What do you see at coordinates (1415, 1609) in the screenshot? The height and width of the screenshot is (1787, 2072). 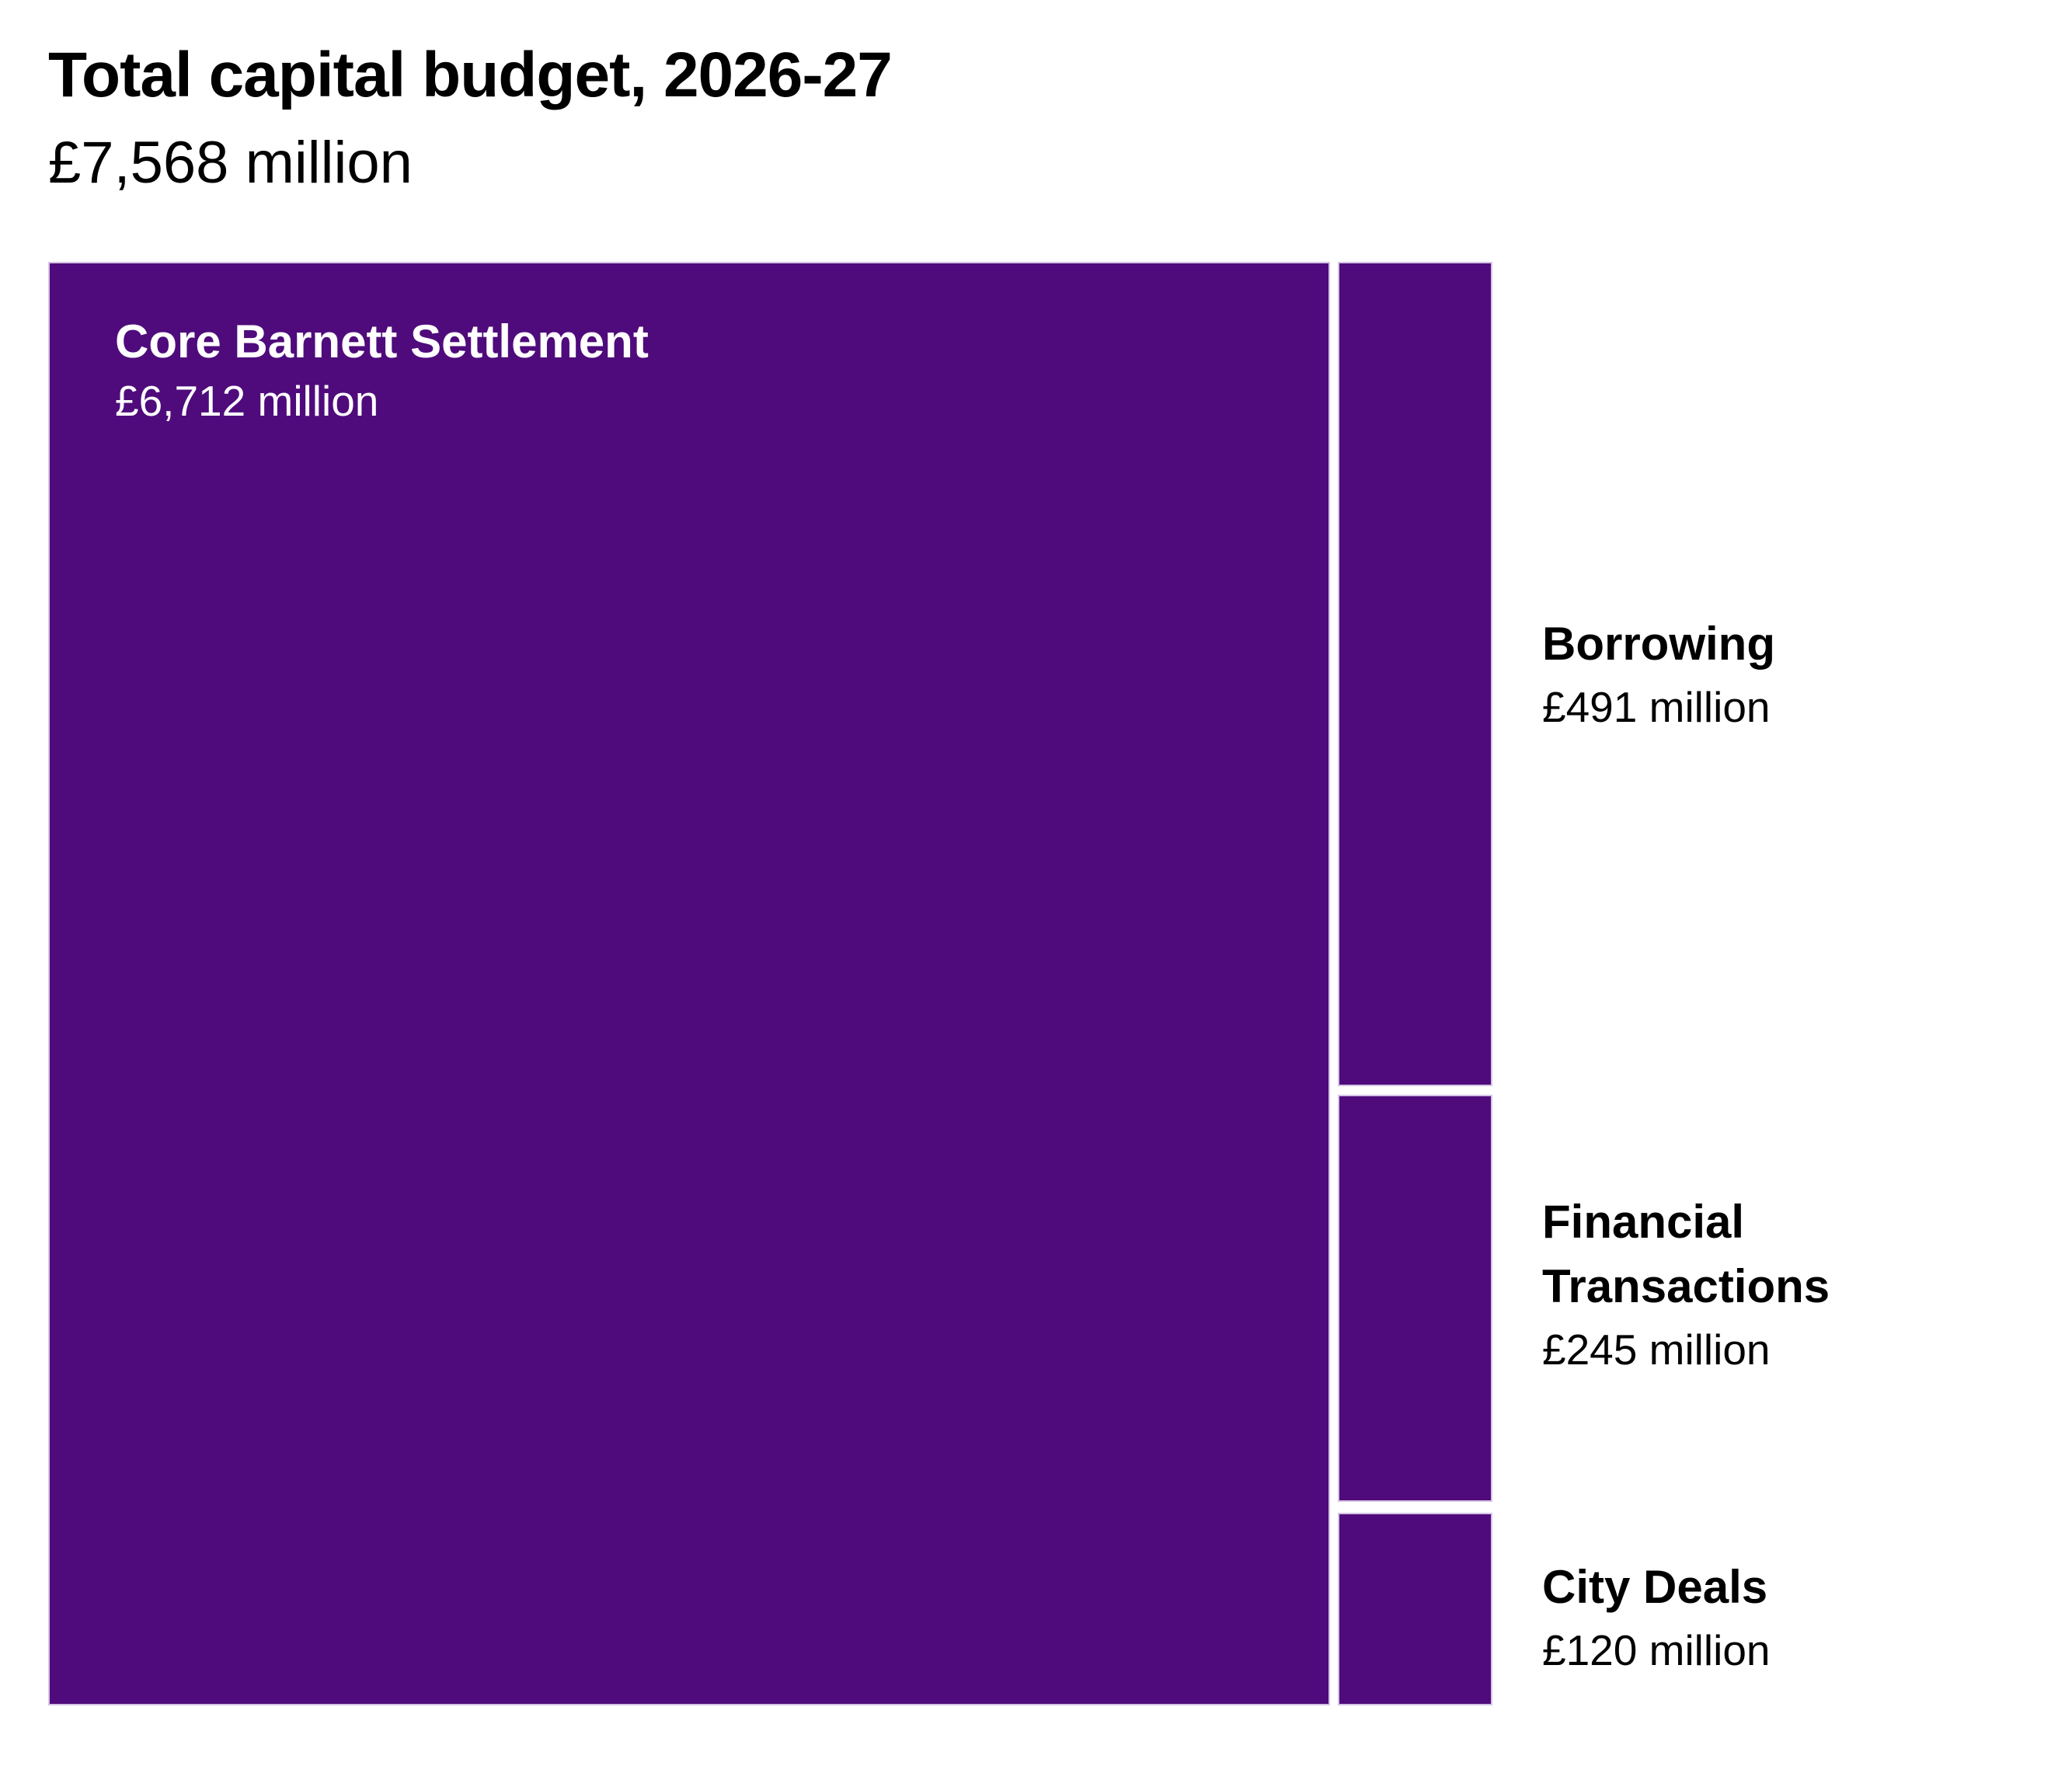 I see `treemap-cell-city-deals` at bounding box center [1415, 1609].